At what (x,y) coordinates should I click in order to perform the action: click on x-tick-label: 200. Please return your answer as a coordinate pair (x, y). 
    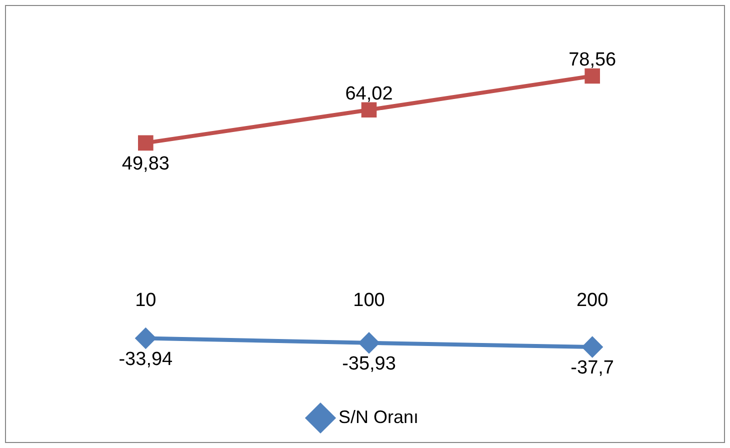
    Looking at the image, I should click on (592, 300).